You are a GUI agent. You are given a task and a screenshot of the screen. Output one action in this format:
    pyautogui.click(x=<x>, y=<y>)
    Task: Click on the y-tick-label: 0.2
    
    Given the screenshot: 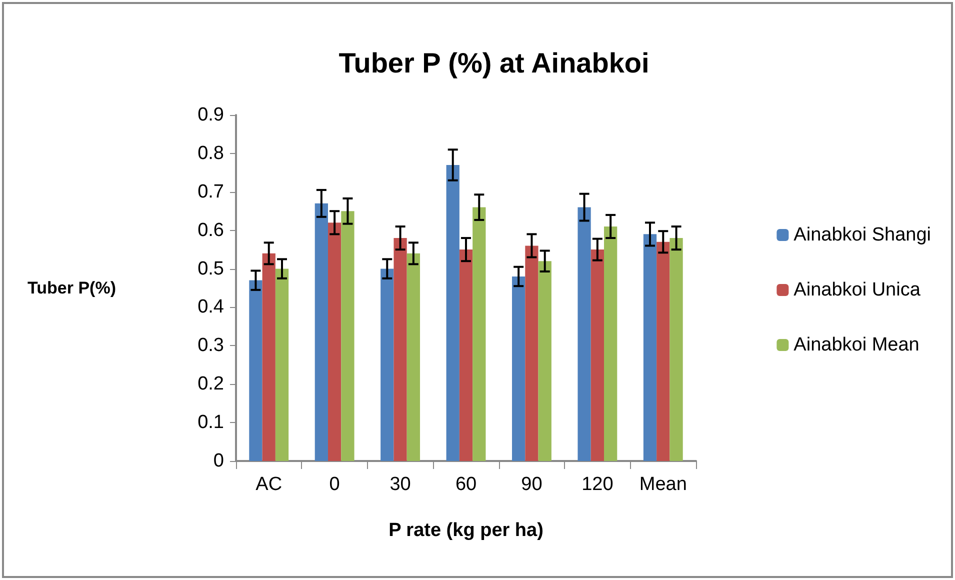 What is the action you would take?
    pyautogui.click(x=211, y=384)
    